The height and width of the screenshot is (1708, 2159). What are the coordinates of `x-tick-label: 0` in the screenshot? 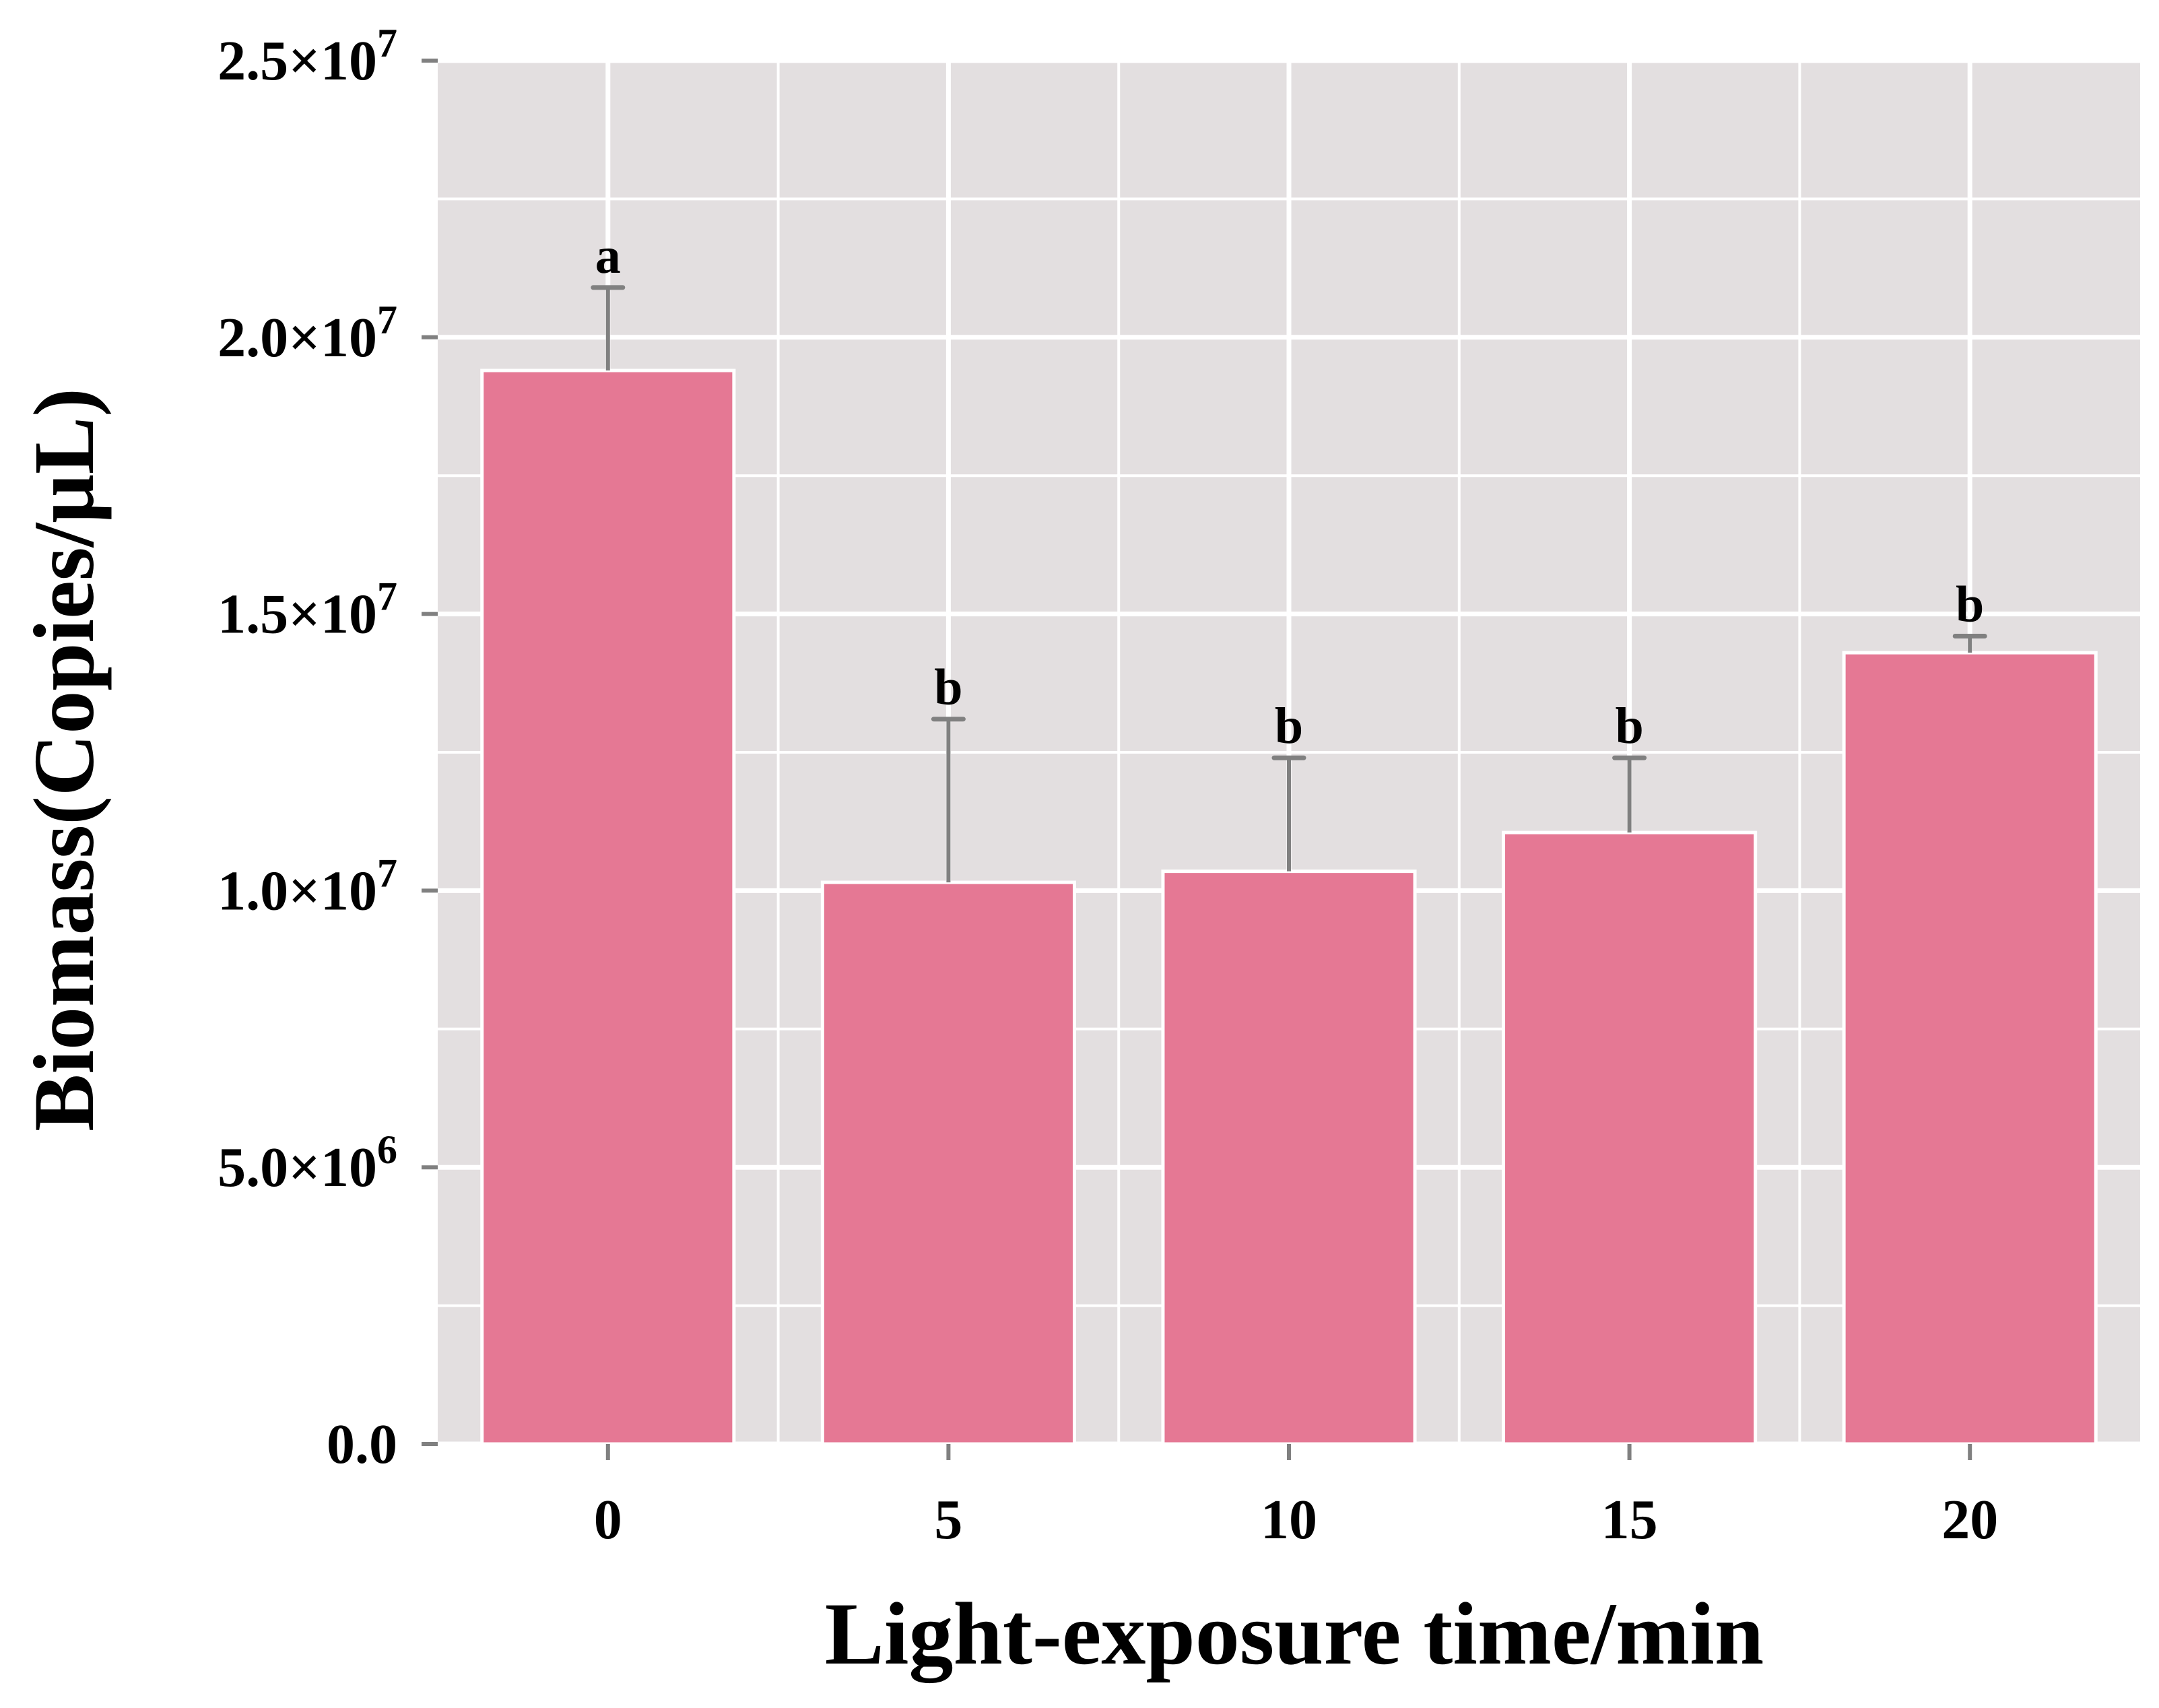 It's located at (608, 1520).